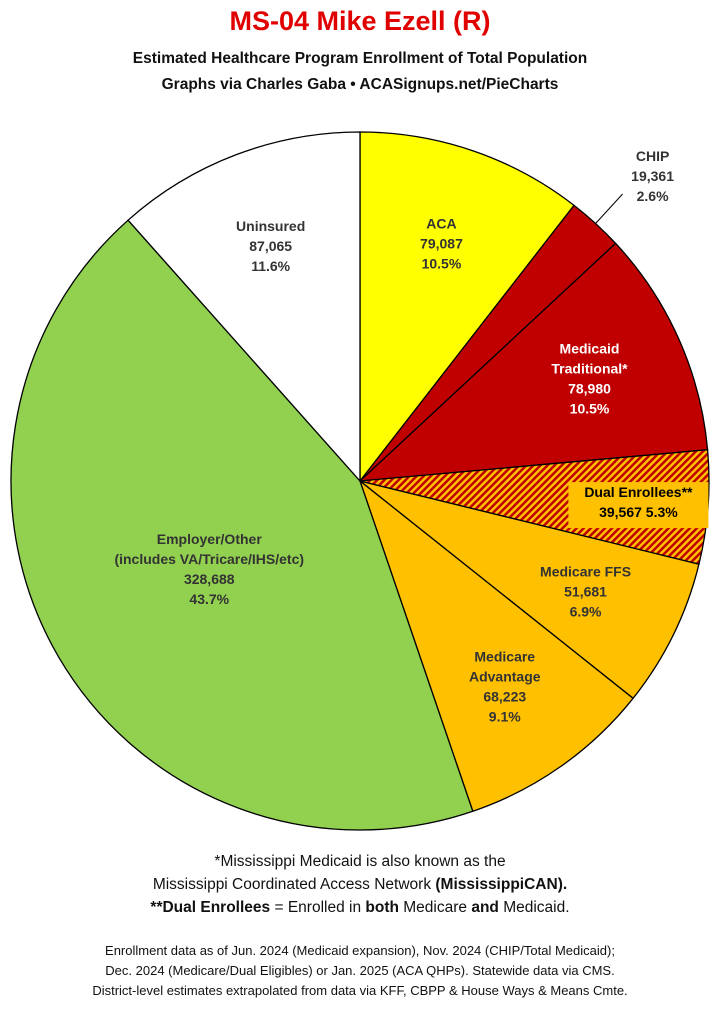 This screenshot has height=1010, width=720. I want to click on slice-label-employer-other-3: 43.7%, so click(209, 599).